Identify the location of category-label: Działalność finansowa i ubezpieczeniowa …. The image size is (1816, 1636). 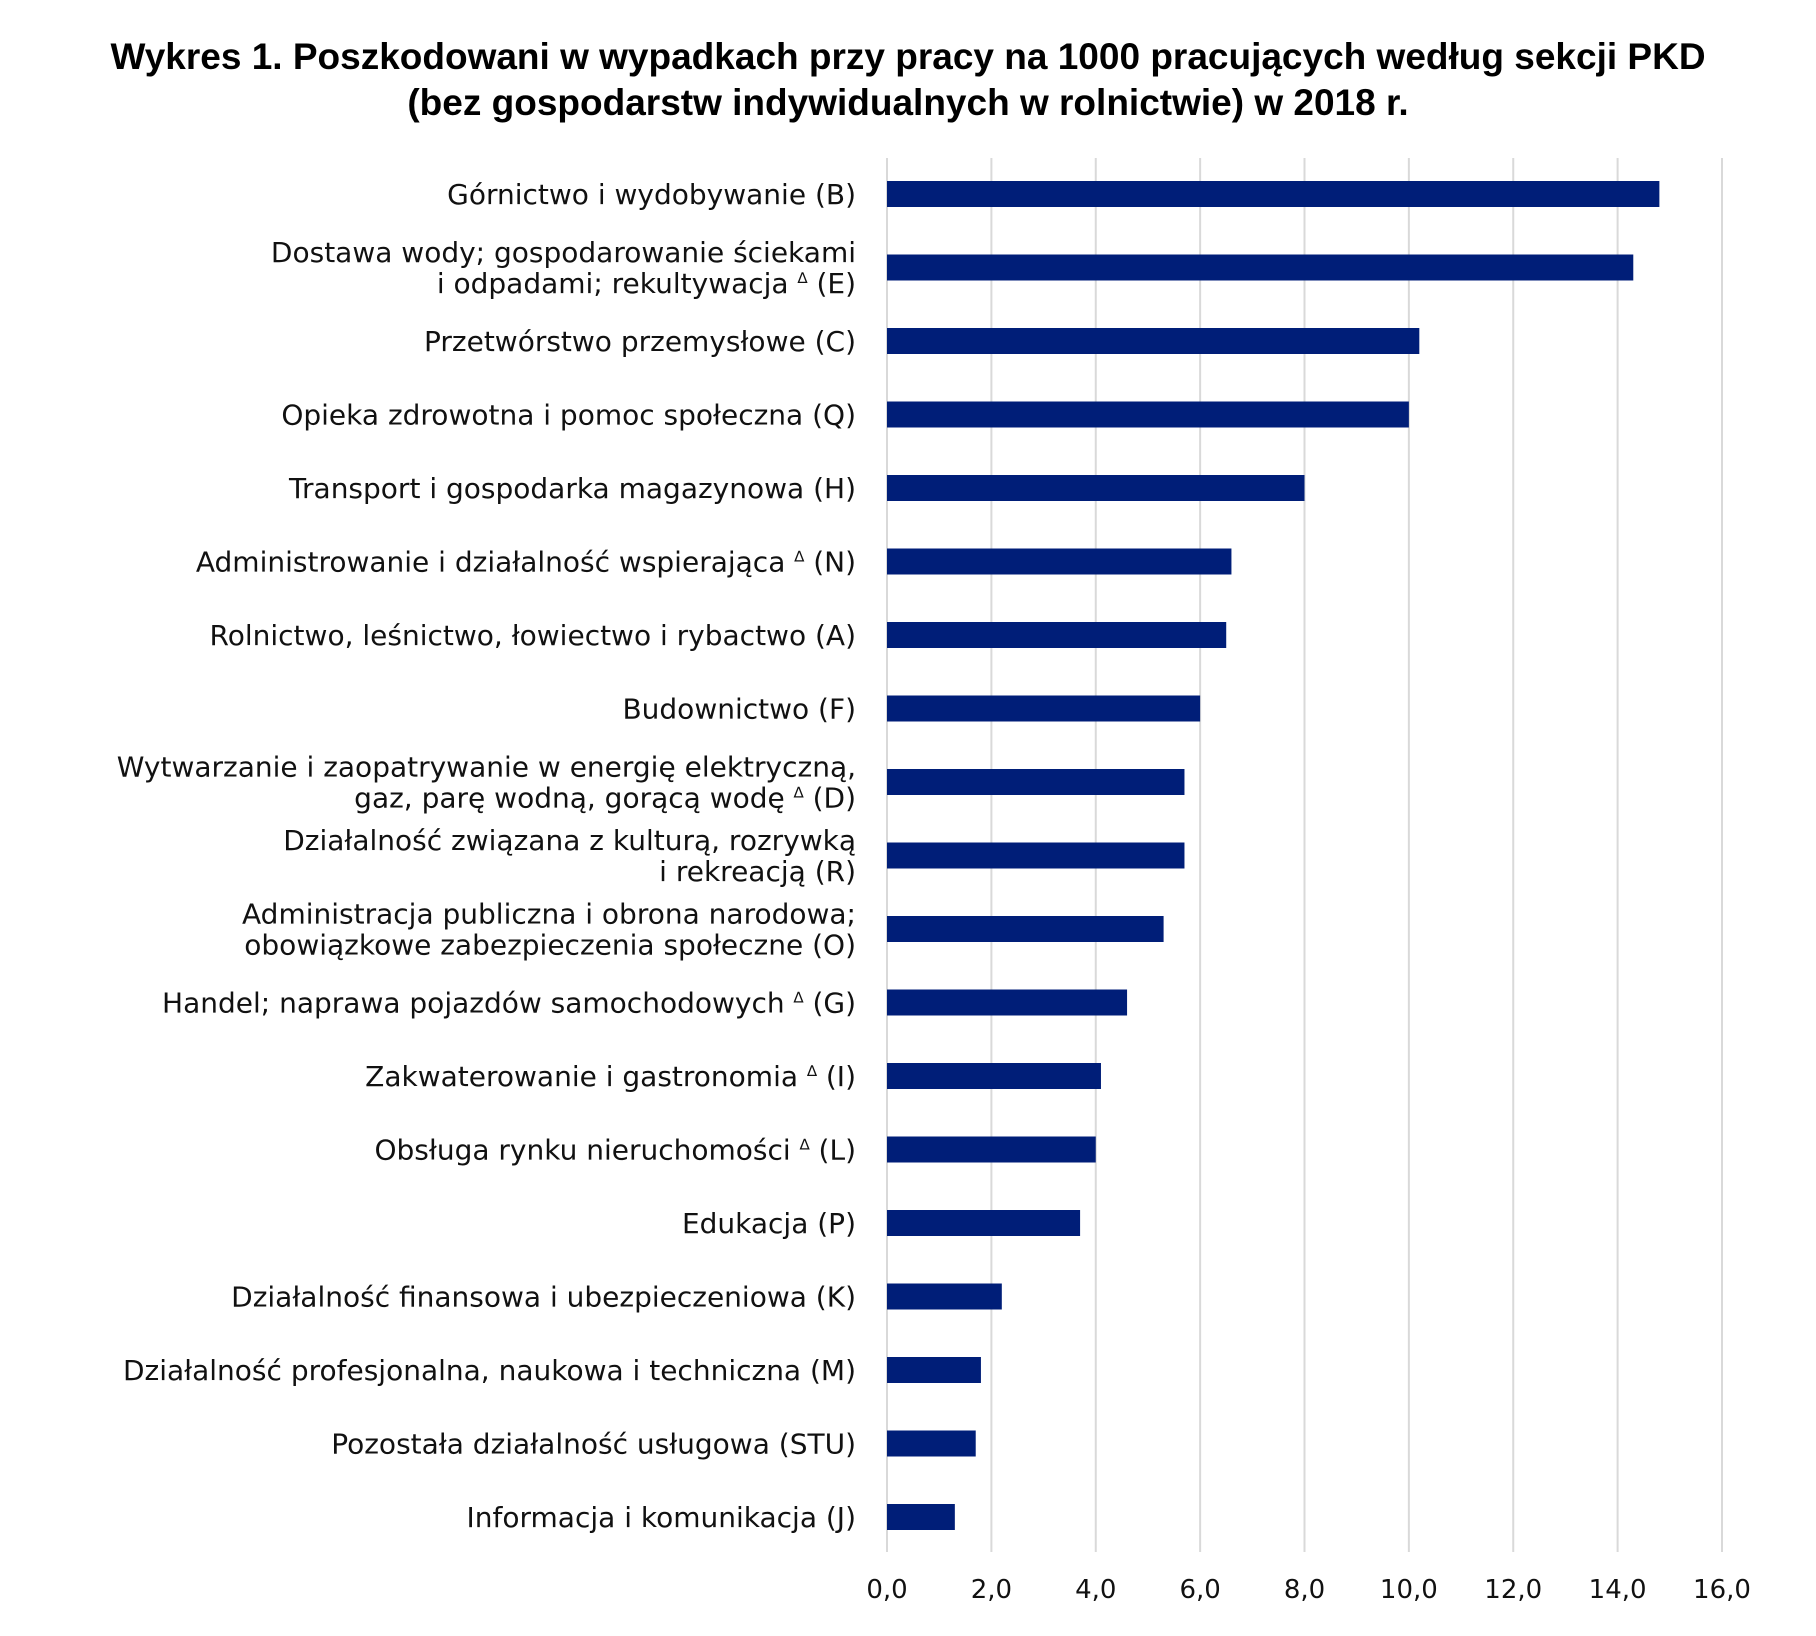
(543, 1297).